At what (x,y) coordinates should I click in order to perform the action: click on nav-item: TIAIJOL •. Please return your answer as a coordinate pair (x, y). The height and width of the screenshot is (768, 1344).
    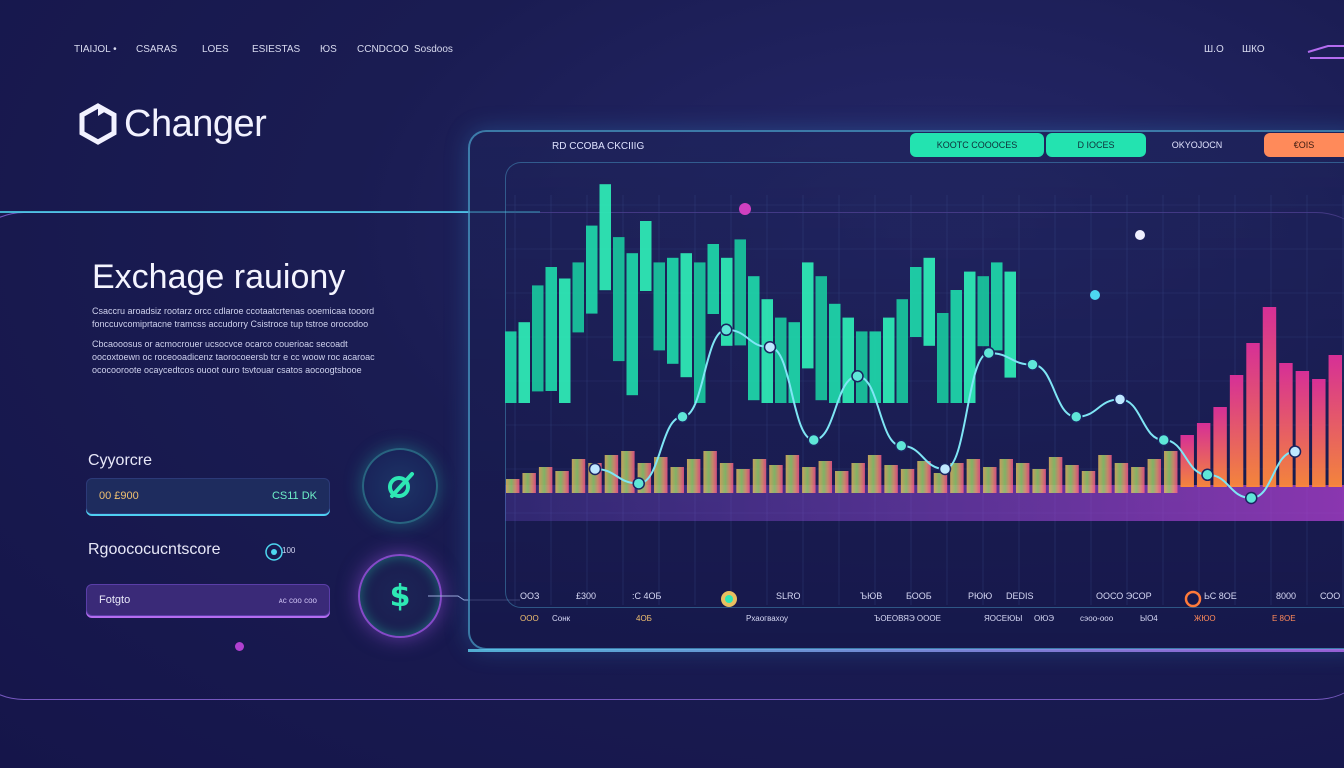
    Looking at the image, I should click on (95, 49).